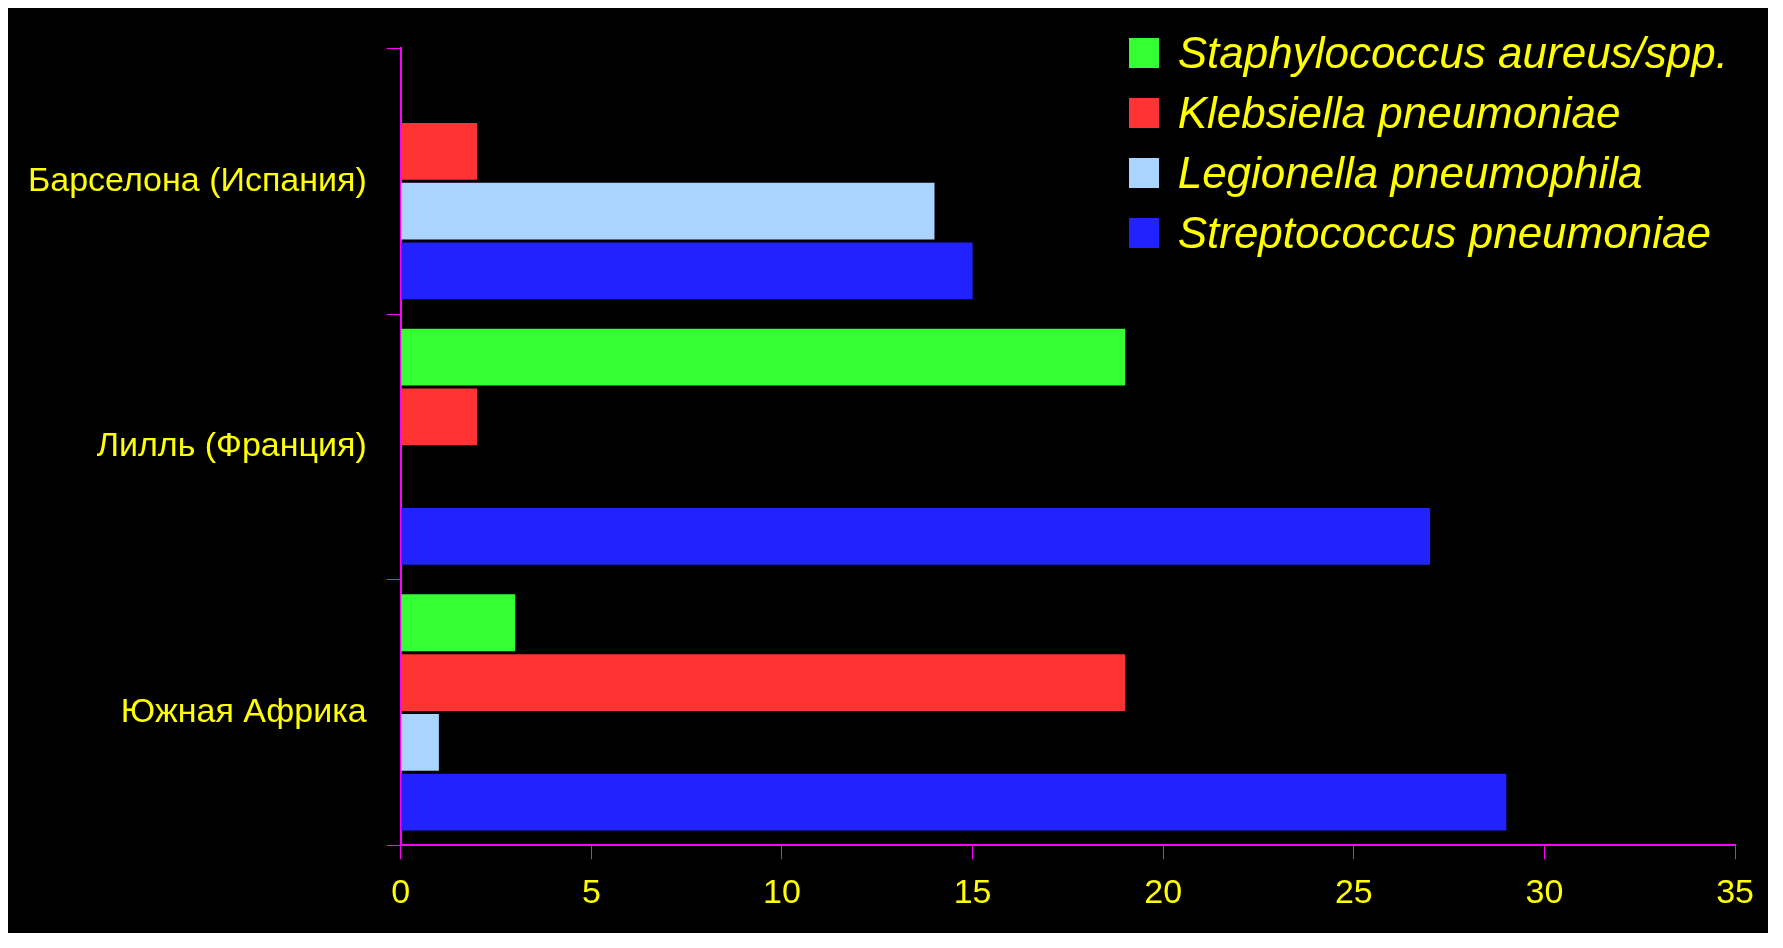 This screenshot has width=1783, height=948. What do you see at coordinates (1452, 53) in the screenshot?
I see `legend-label: Staphylococcus aureus/spp.` at bounding box center [1452, 53].